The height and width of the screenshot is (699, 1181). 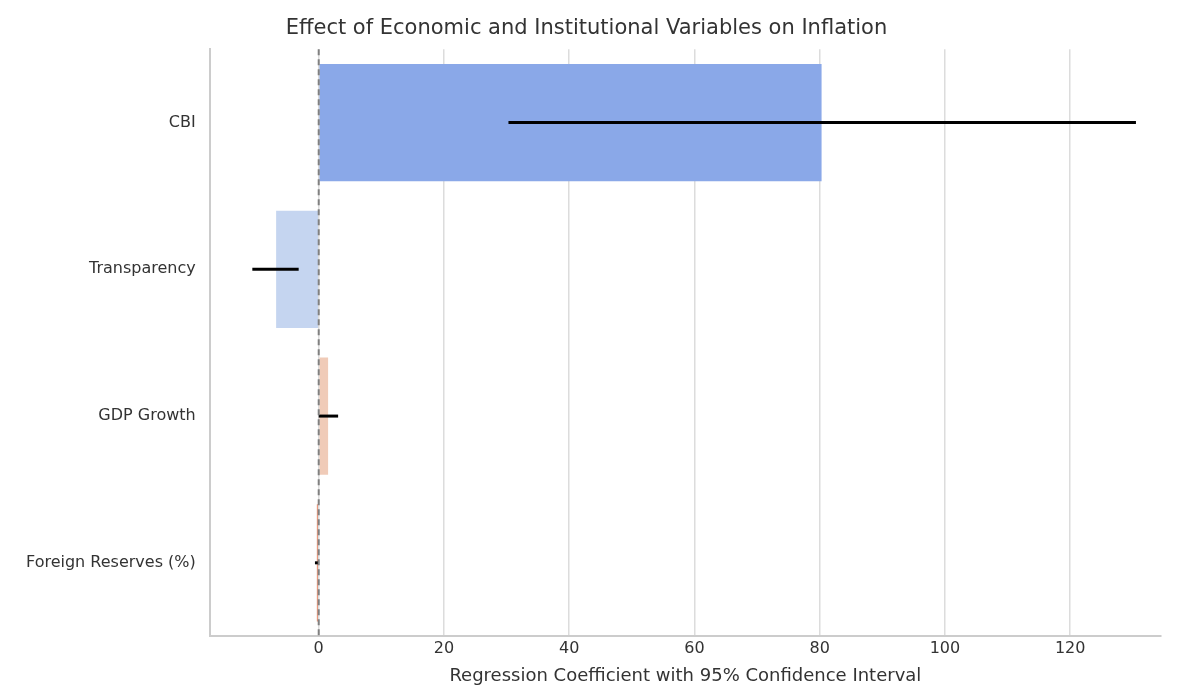 What do you see at coordinates (142, 268) in the screenshot?
I see `y-tick-label: Transparency` at bounding box center [142, 268].